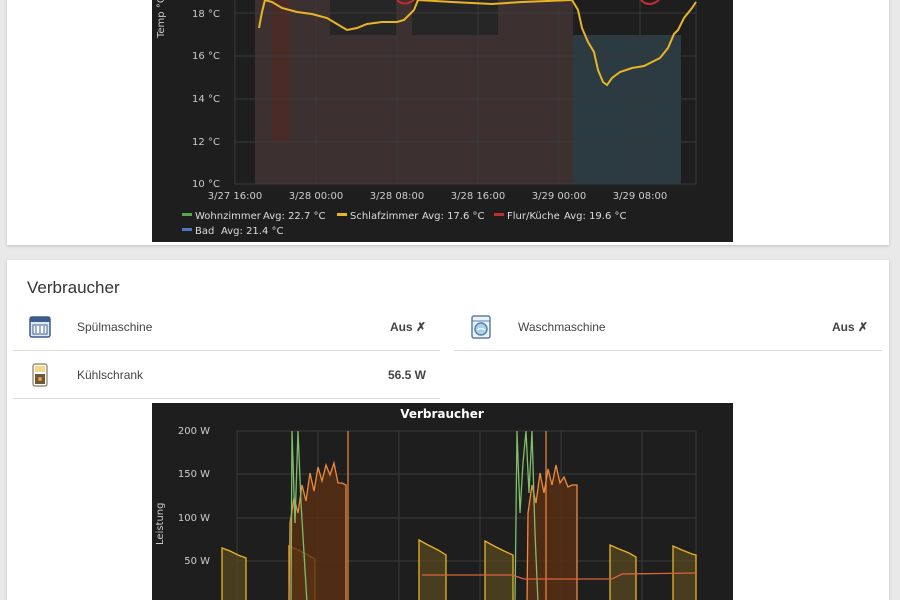  I want to click on ytick-label: 18 °C, so click(206, 14).